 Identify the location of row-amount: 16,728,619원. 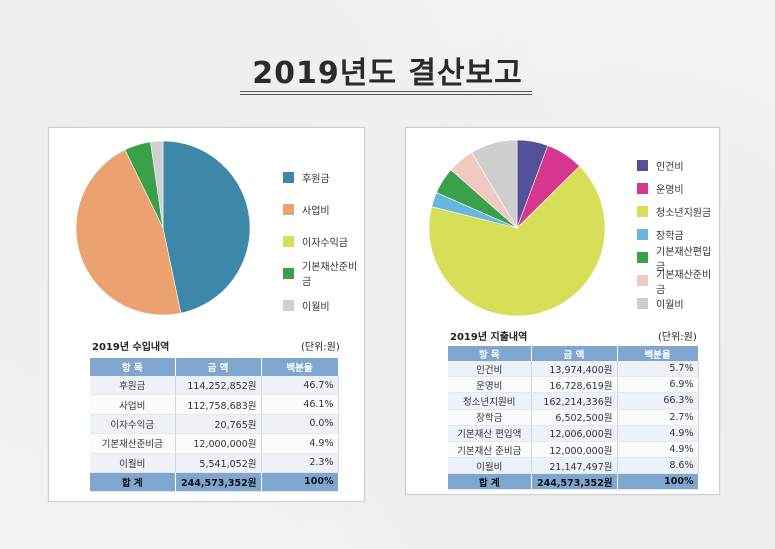
(574, 385).